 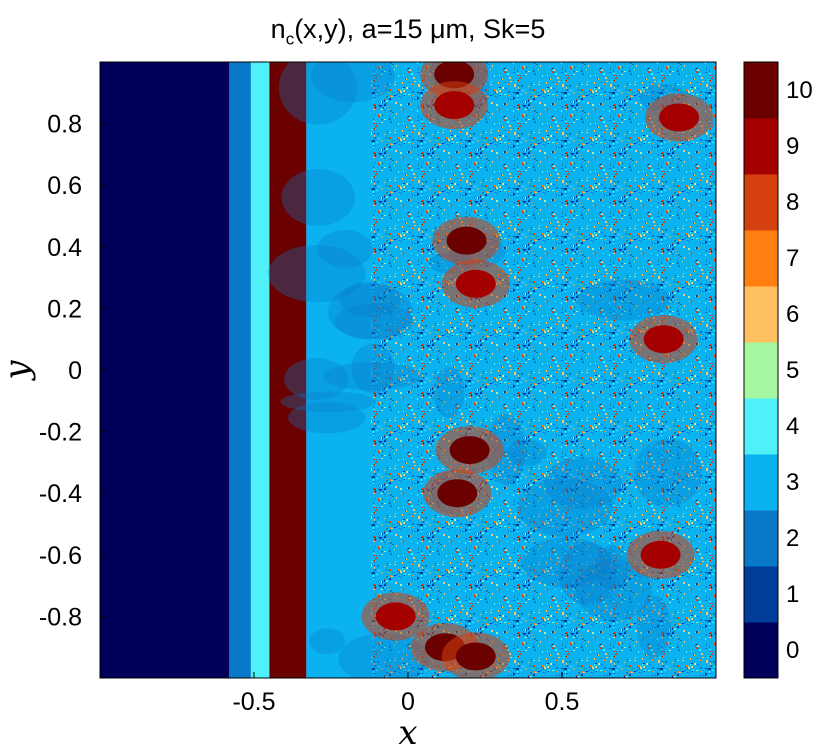 What do you see at coordinates (420, 29) in the screenshot?
I see `title-suffix: (x,y), a=15 μm, Sk=5` at bounding box center [420, 29].